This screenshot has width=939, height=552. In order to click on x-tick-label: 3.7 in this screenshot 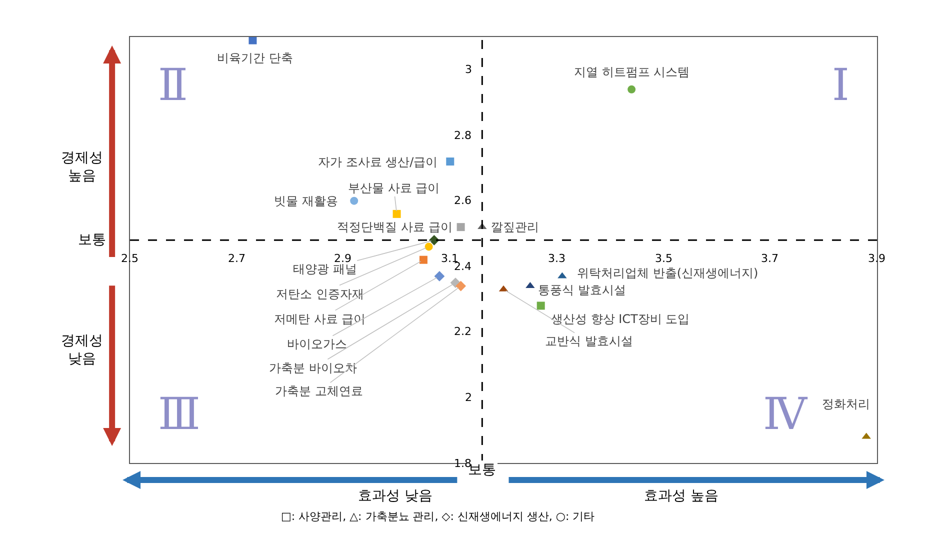, I will do `click(769, 258)`.